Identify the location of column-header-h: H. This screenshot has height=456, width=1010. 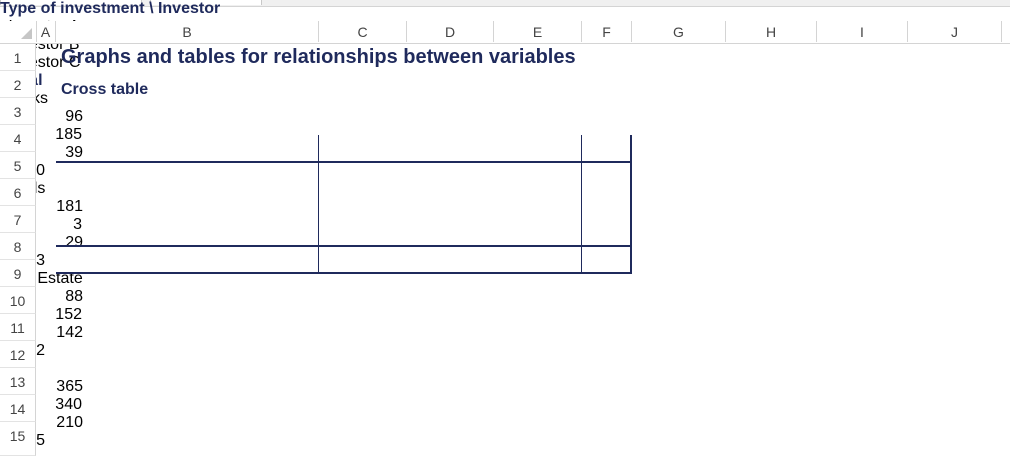
(771, 31).